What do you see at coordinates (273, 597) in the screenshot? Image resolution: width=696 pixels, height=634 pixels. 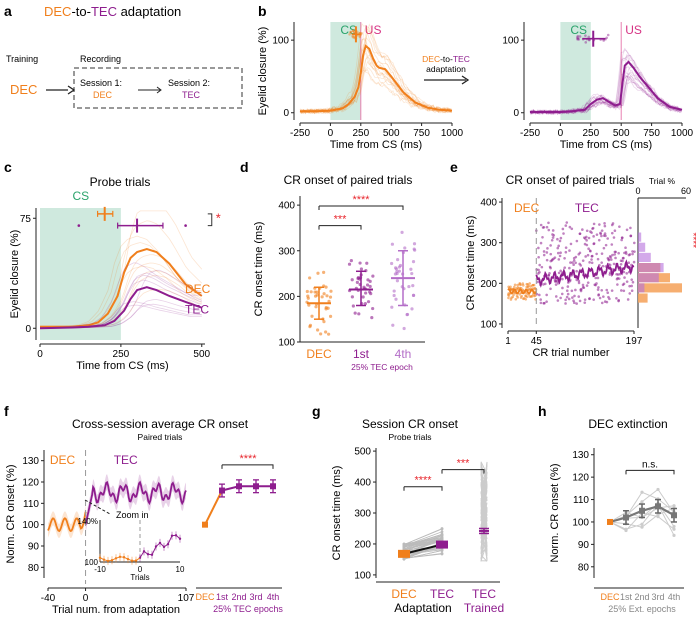 I see `panel-f-epoch-cat-4: 4th` at bounding box center [273, 597].